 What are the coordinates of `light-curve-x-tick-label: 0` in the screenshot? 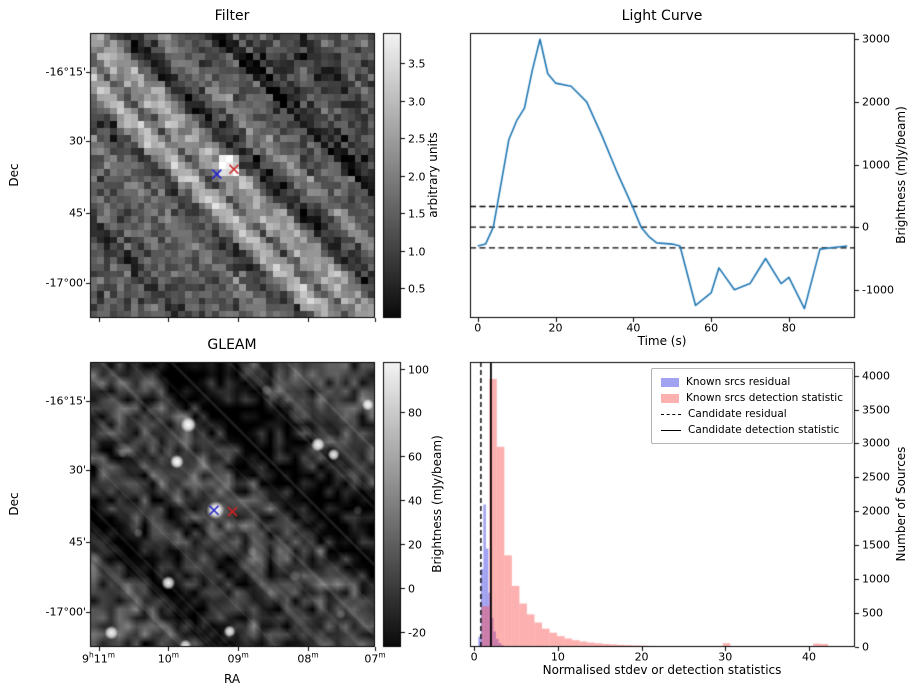 It's located at (478, 328).